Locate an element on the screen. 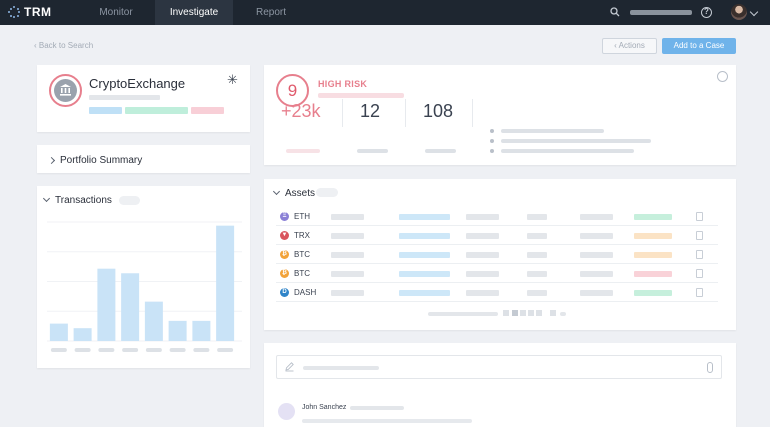  note-input is located at coordinates (499, 367).